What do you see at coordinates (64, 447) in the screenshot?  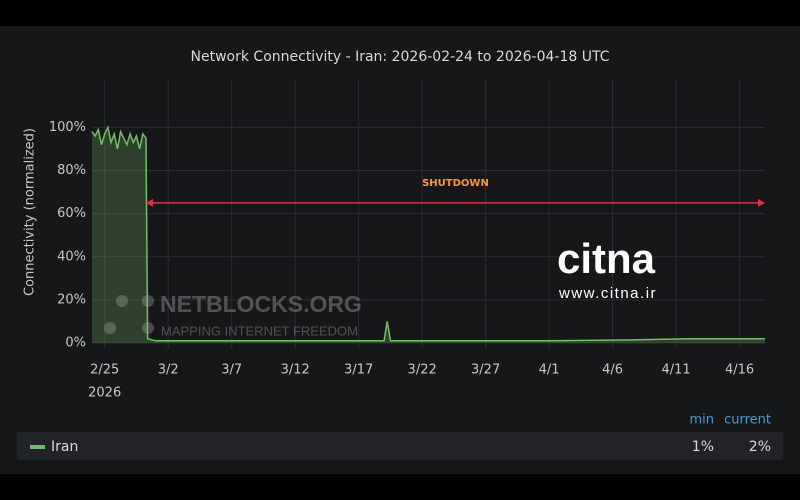 I see `legend-entry: Iran` at bounding box center [64, 447].